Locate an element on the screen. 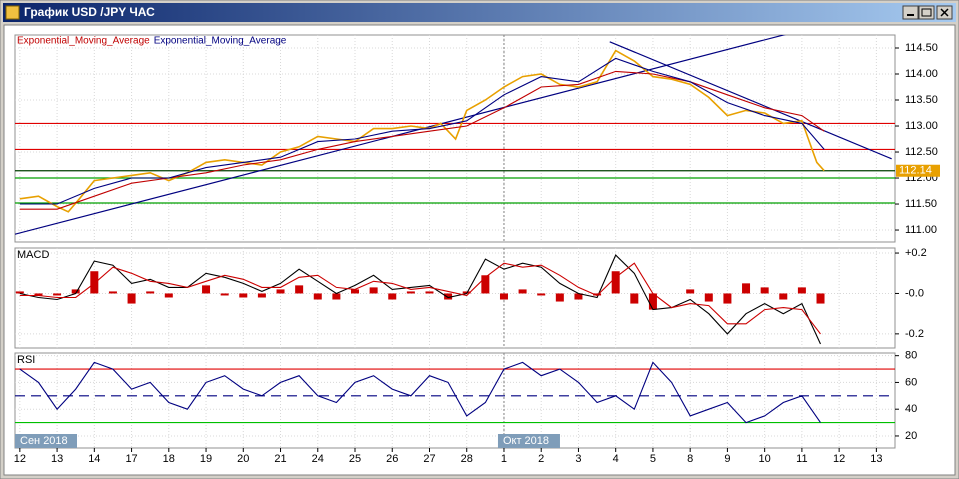 This screenshot has width=959, height=479. y-tick-label: 80 is located at coordinates (911, 356).